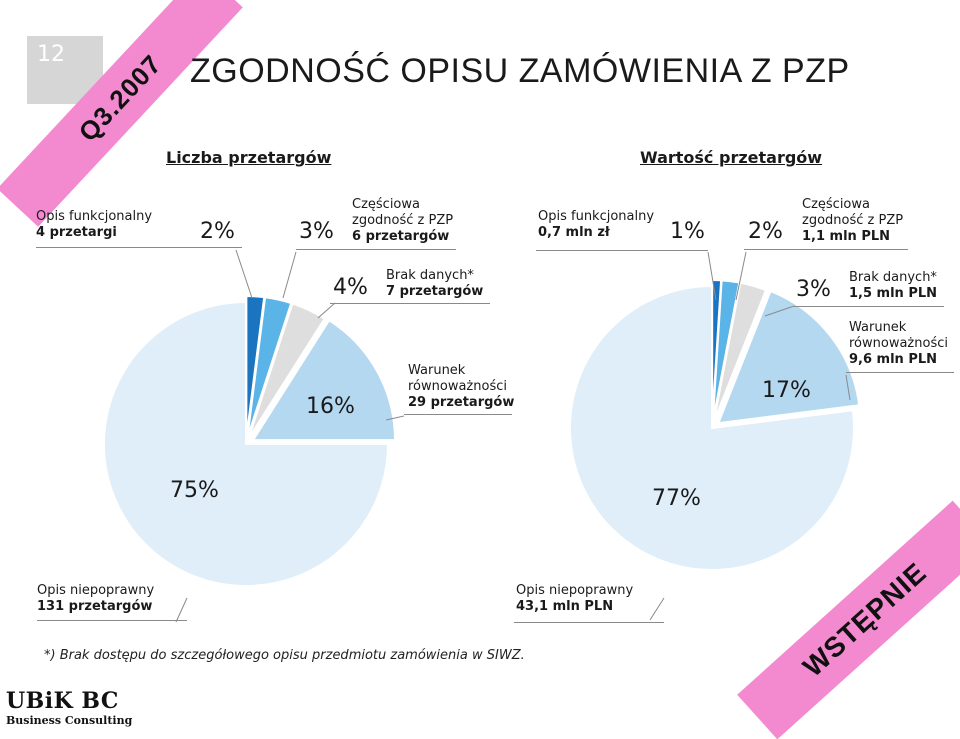 The height and width of the screenshot is (739, 960). I want to click on pct-left-nodata: 4%, so click(350, 287).